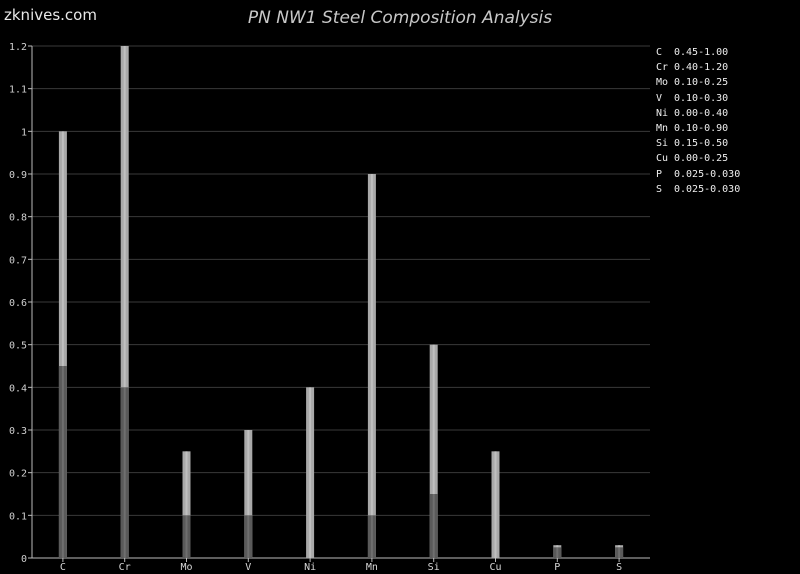 The width and height of the screenshot is (800, 574). What do you see at coordinates (18, 218) in the screenshot?
I see `y-tick-label: 0.8` at bounding box center [18, 218].